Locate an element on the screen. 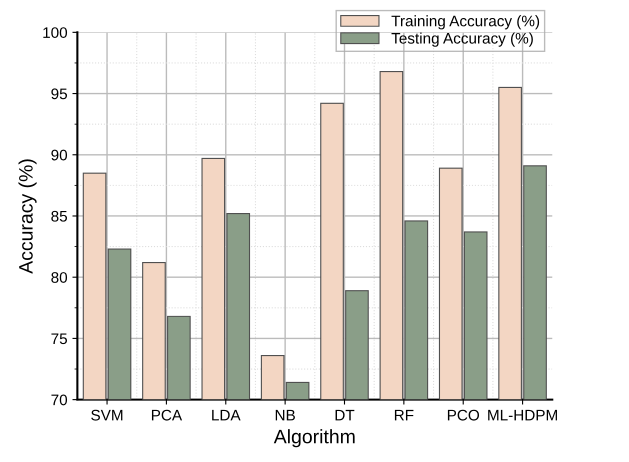 This screenshot has width=629, height=462. x-tick-label: PCO is located at coordinates (464, 415).